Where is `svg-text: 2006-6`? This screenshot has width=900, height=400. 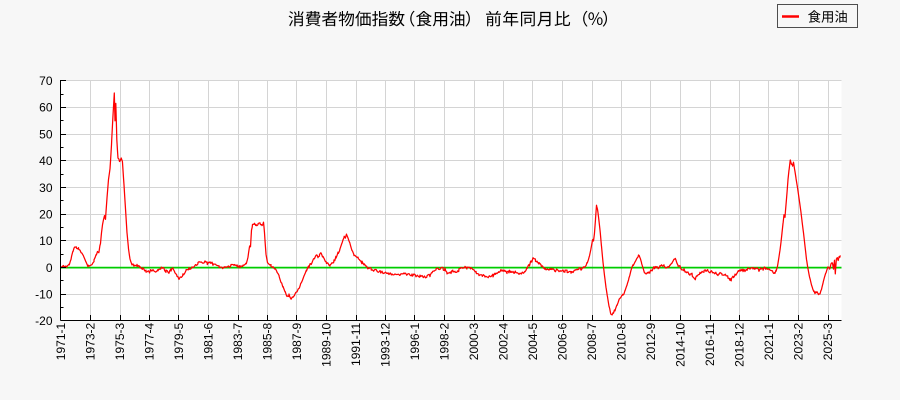 svg-text: 2006-6 is located at coordinates (563, 341).